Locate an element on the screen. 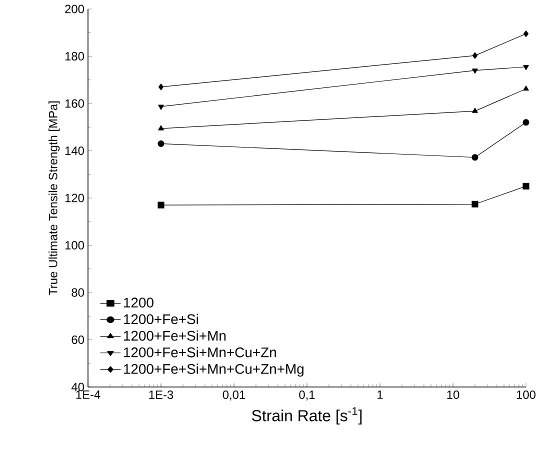  y-tick-label: 60 is located at coordinates (78, 340).